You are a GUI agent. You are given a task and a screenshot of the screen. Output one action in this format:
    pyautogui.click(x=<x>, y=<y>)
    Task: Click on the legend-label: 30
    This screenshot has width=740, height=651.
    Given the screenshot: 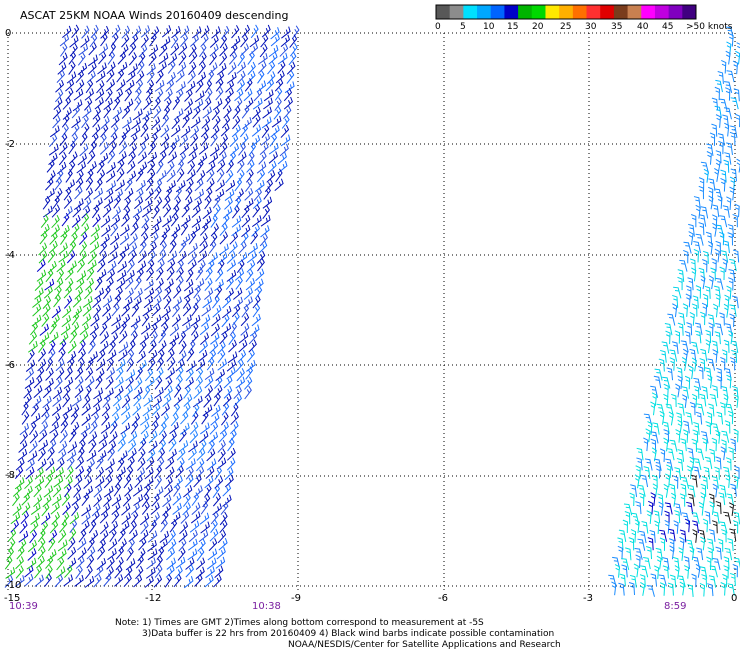 What is the action you would take?
    pyautogui.click(x=591, y=27)
    